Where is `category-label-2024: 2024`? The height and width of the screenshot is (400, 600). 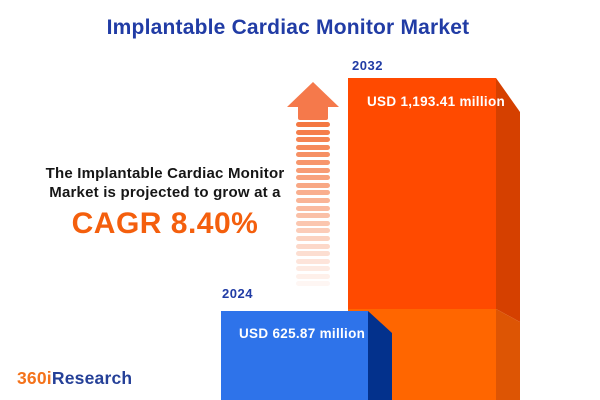 category-label-2024: 2024 is located at coordinates (237, 293).